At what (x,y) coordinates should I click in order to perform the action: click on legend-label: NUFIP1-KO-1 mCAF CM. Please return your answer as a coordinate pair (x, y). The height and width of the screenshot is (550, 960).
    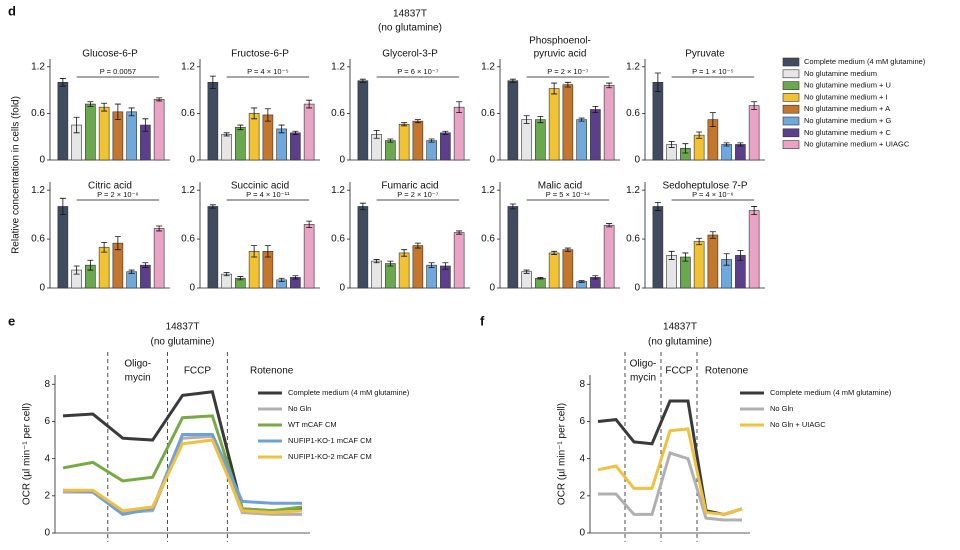
    Looking at the image, I should click on (330, 440).